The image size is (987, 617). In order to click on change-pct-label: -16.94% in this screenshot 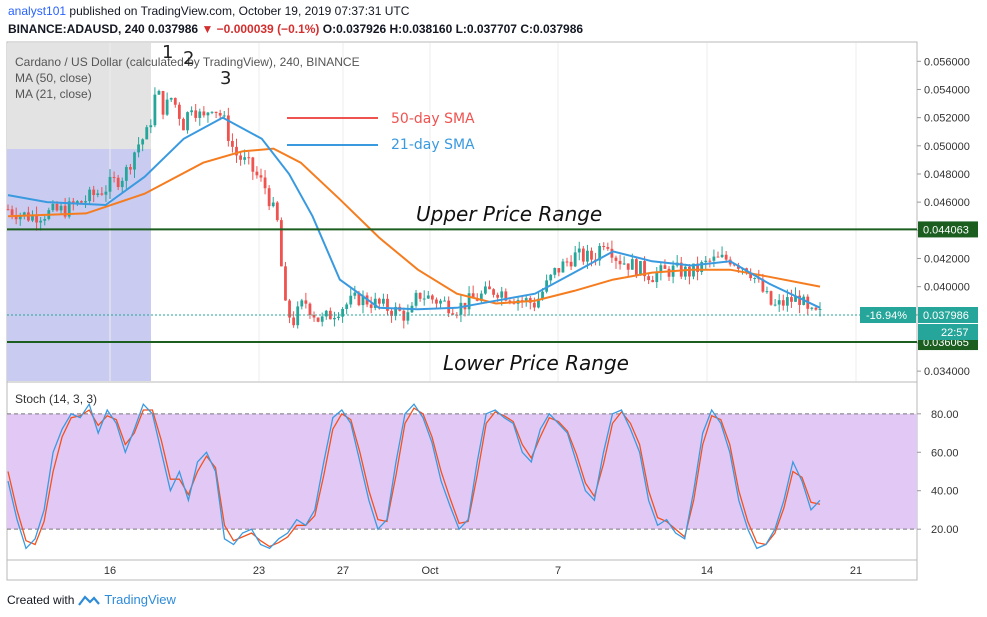, I will do `click(886, 316)`.